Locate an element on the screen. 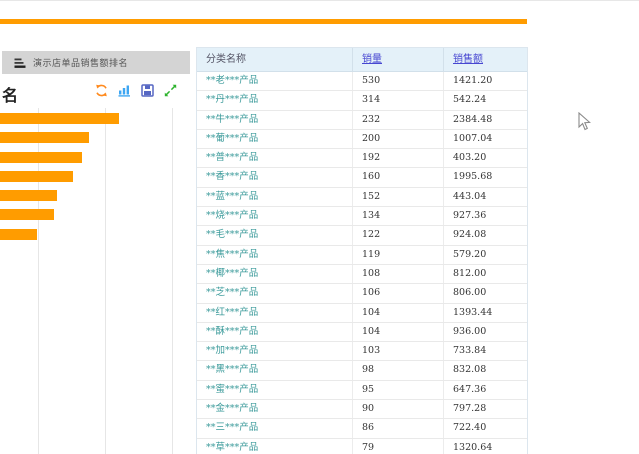 This screenshot has width=639, height=454. cell-category: **酥***产品 is located at coordinates (275, 332).